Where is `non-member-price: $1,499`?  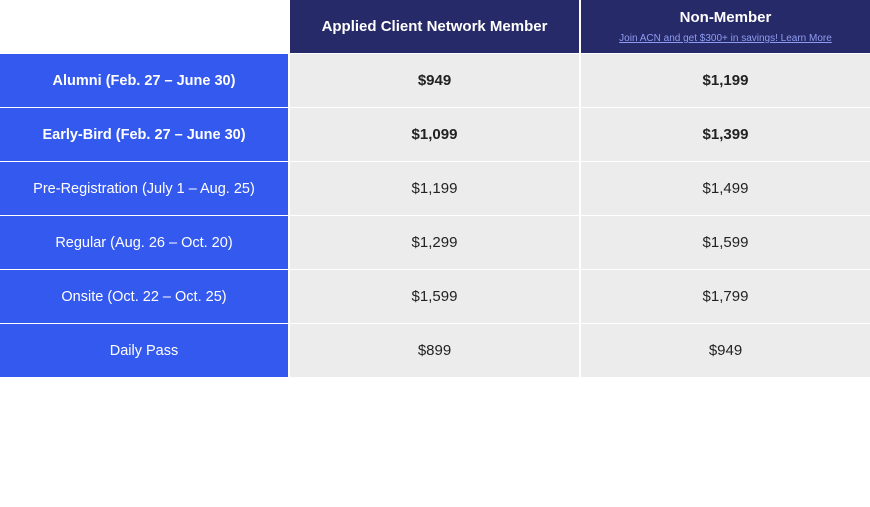 non-member-price: $1,499 is located at coordinates (724, 188).